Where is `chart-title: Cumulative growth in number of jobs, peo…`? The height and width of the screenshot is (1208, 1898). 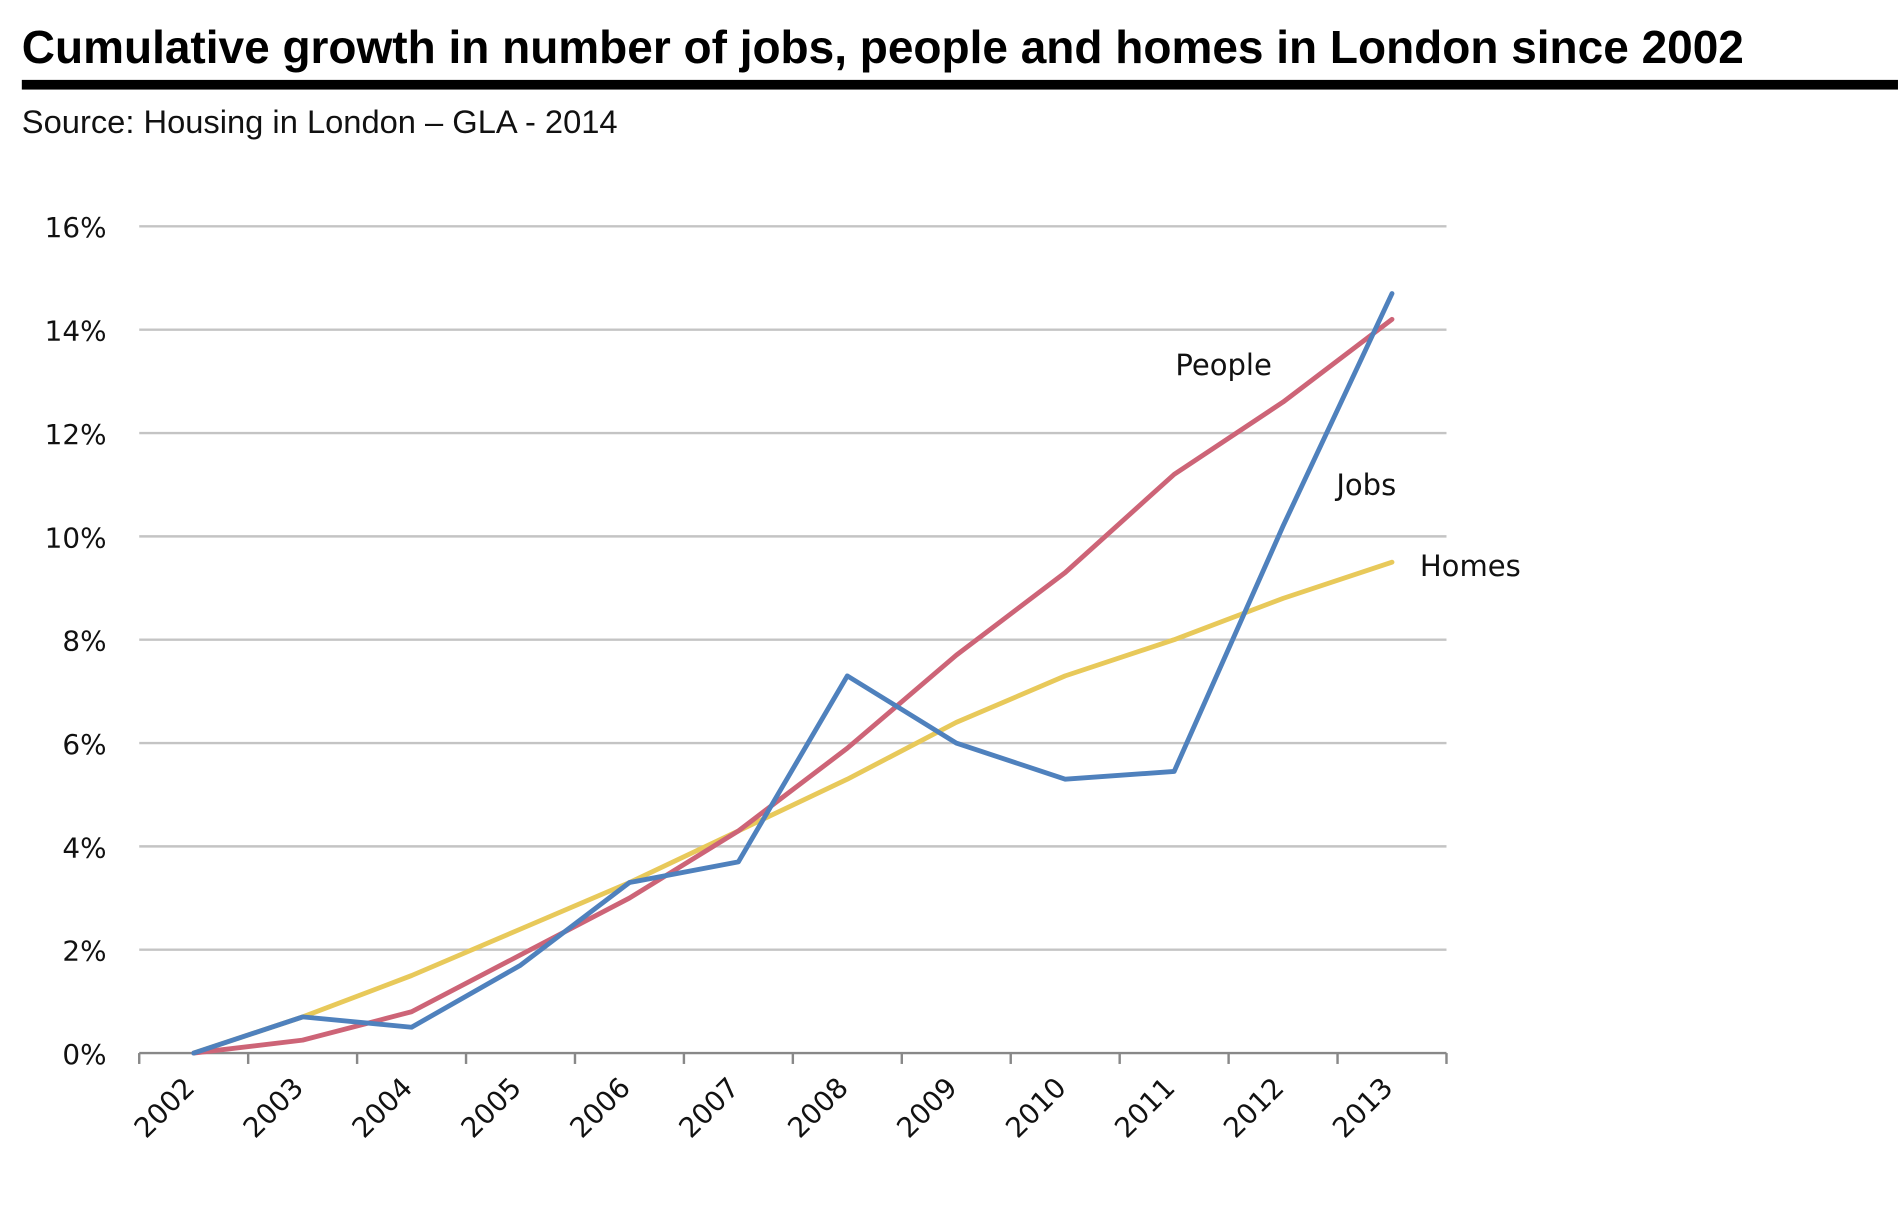 chart-title: Cumulative growth in number of jobs, peo… is located at coordinates (883, 47).